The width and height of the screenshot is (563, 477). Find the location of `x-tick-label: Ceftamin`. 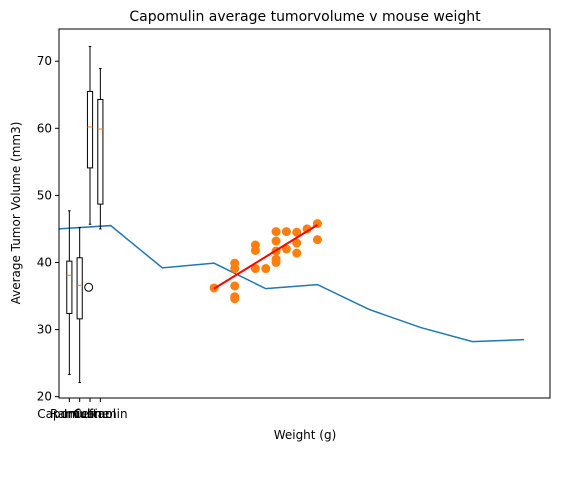

x-tick-label: Ceftamin is located at coordinates (100, 414).